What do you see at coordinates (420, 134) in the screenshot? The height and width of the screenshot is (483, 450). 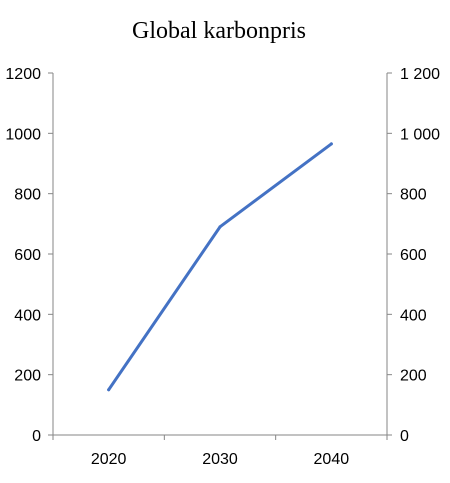 I see `right-y-tick-label: 1 000` at bounding box center [420, 134].